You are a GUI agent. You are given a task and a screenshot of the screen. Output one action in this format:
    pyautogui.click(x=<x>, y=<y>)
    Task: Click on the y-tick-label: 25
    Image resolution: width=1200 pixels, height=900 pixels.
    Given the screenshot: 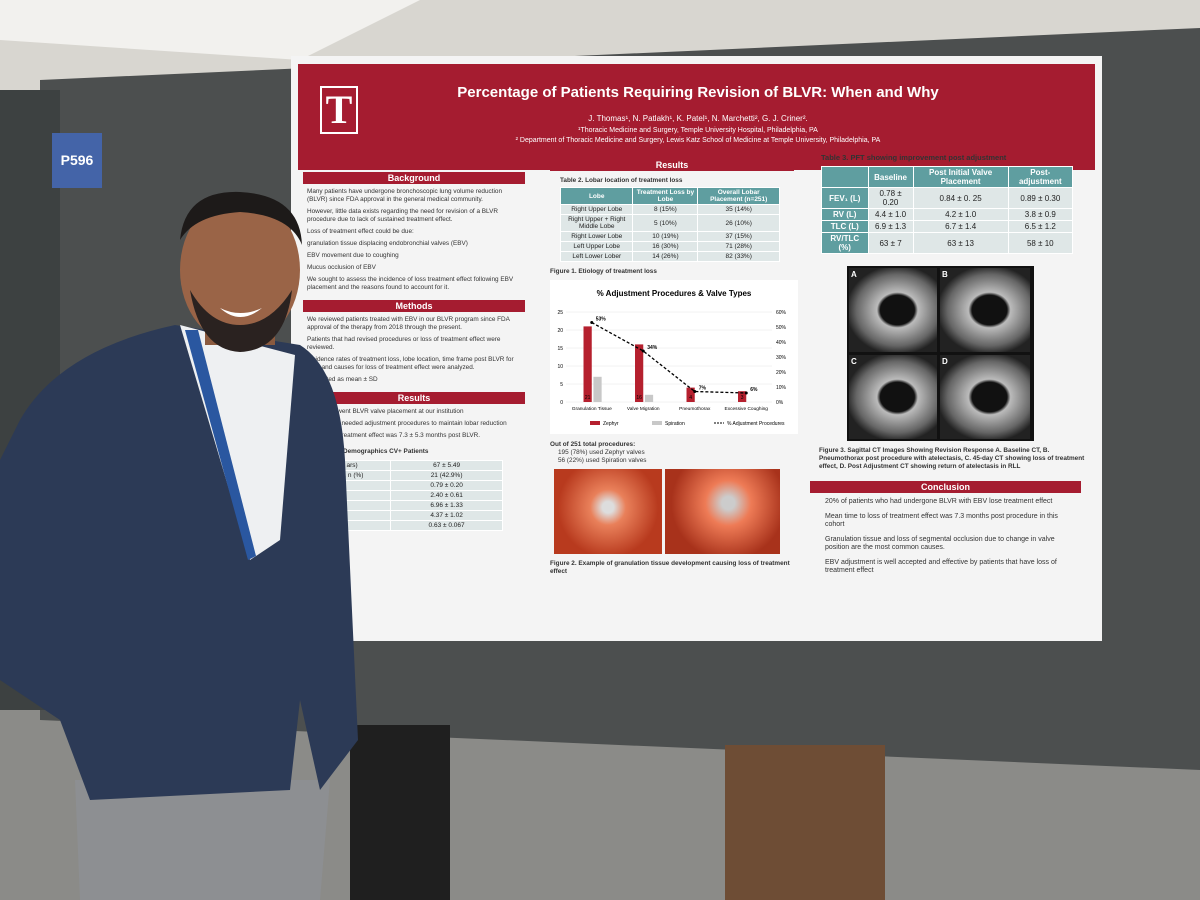 What is the action you would take?
    pyautogui.click(x=560, y=313)
    